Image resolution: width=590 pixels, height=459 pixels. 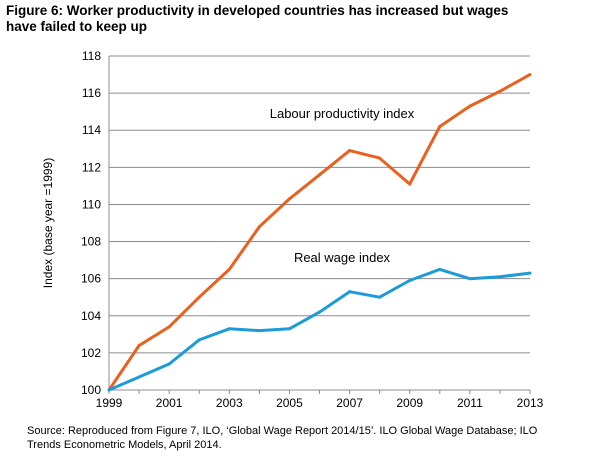 What do you see at coordinates (77, 26) in the screenshot?
I see `figure-title-line-2: have failed to keep up` at bounding box center [77, 26].